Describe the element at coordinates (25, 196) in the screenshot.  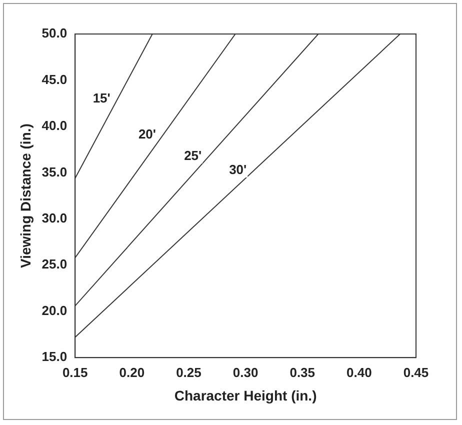
I see `y-axis-title: Viewing Distance (in.)` at that location.